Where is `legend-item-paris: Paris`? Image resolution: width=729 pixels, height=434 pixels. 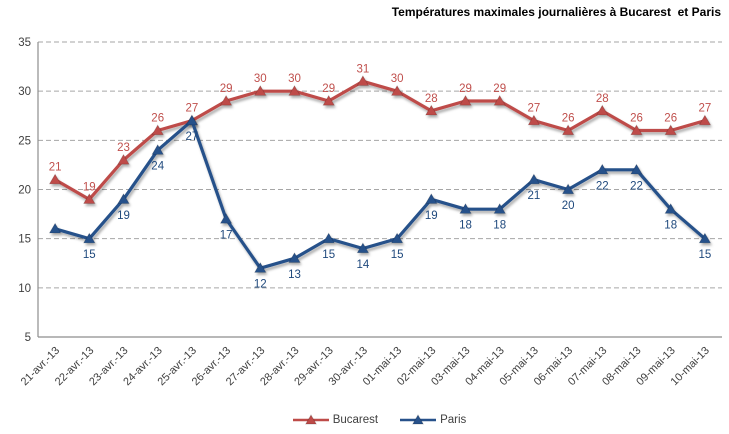
legend-item-paris: Paris is located at coordinates (433, 420).